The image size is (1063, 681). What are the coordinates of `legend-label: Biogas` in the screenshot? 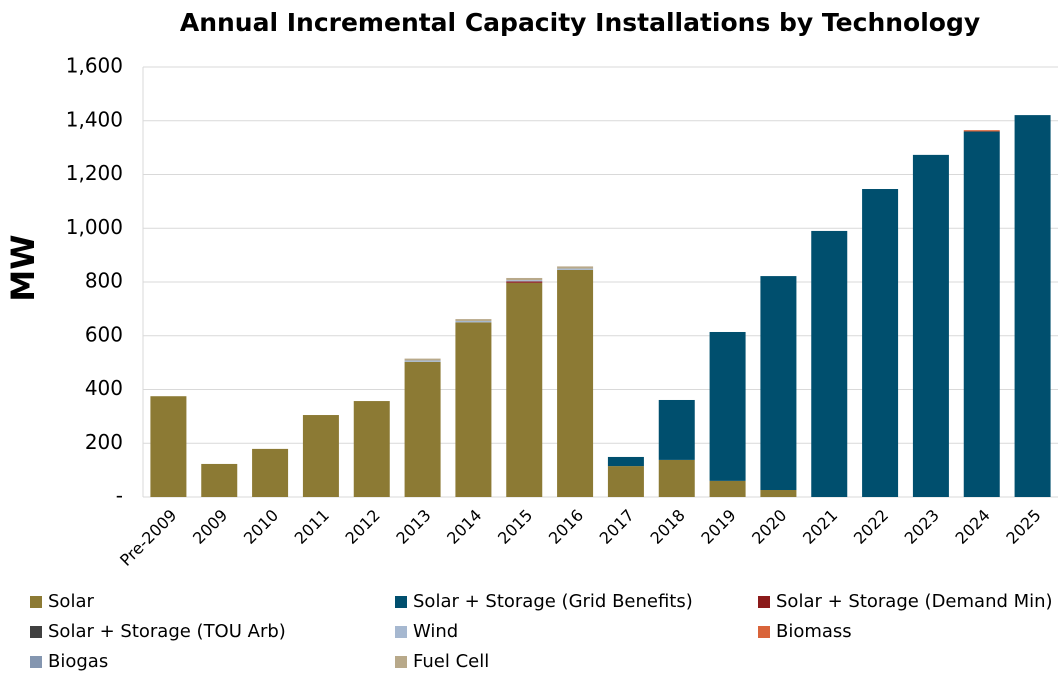 It's located at (78, 661).